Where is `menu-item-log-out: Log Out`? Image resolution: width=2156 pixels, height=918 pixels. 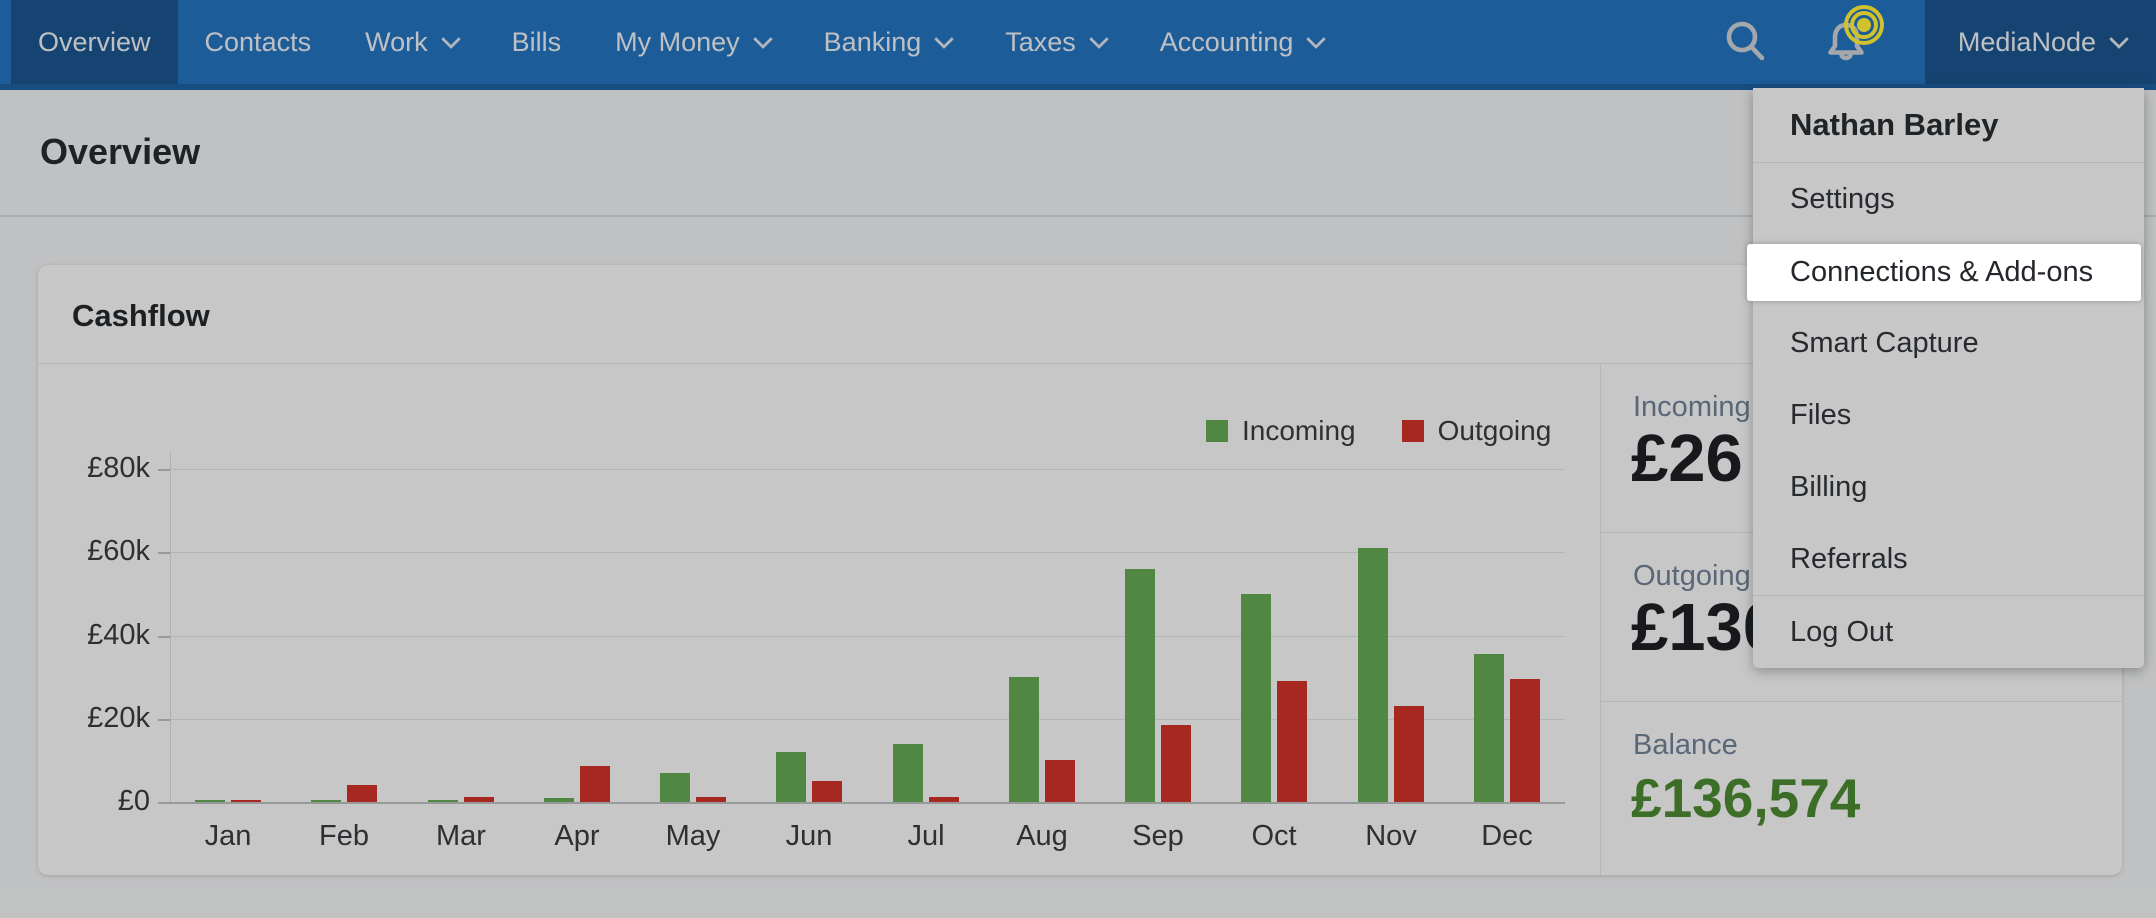
menu-item-log-out: Log Out is located at coordinates (1948, 631).